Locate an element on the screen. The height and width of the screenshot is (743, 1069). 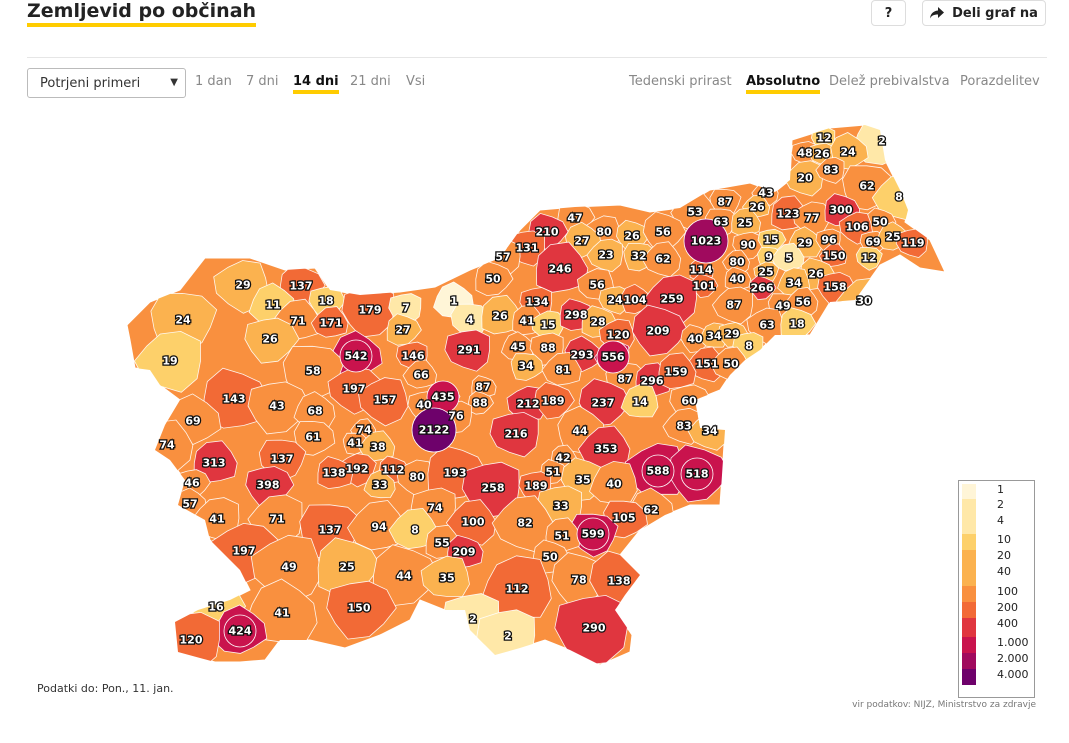
municipality-value-label: 34 is located at coordinates (714, 336).